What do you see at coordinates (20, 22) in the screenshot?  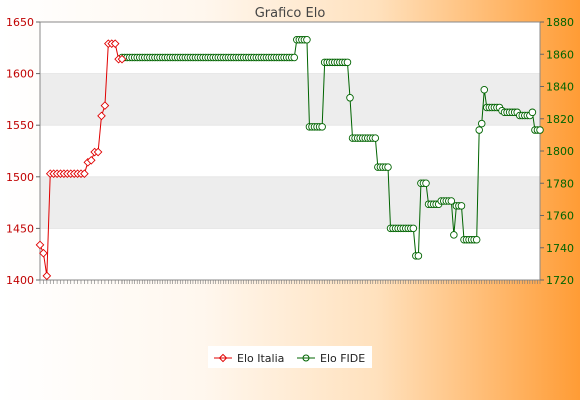 I see `left-tick-label: 1650` at bounding box center [20, 22].